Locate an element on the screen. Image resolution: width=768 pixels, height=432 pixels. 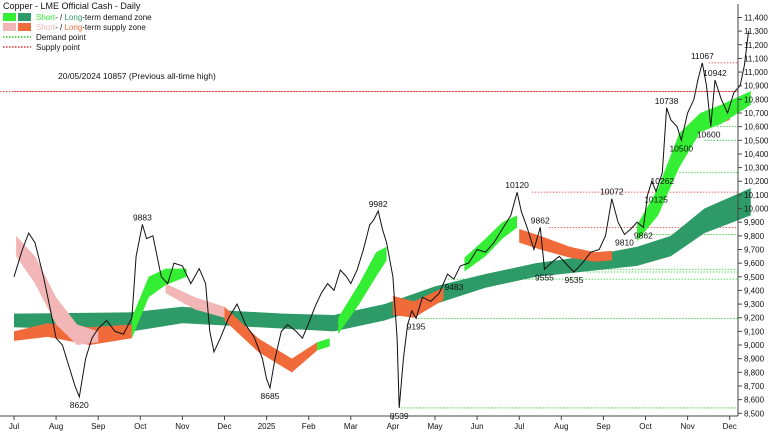
price-annotation: 10120 is located at coordinates (517, 185).